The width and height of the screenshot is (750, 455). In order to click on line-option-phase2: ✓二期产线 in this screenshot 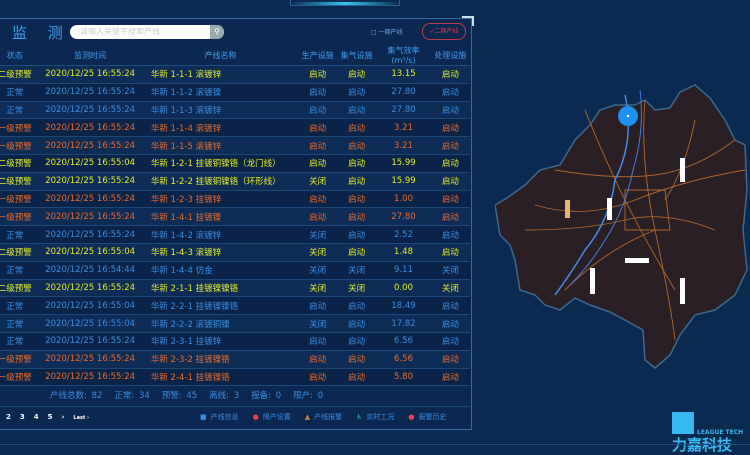, I will do `click(444, 31)`.